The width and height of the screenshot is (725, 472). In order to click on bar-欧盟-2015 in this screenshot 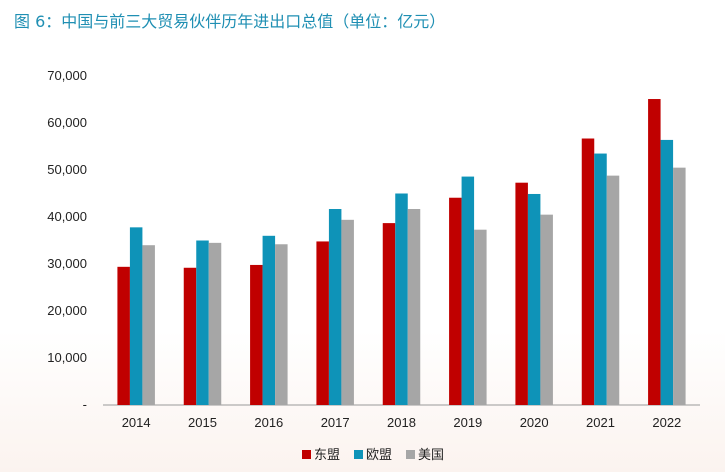, I will do `click(202, 322)`.